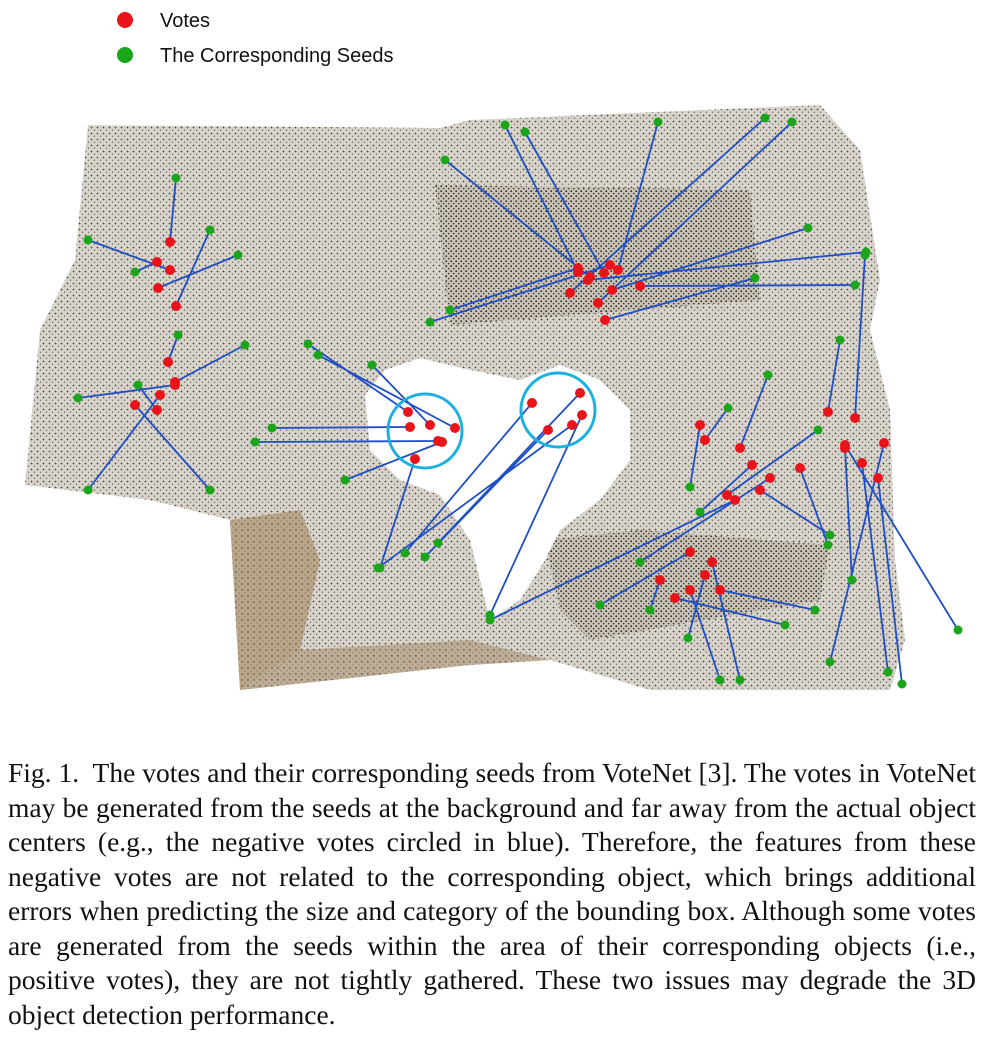 Image resolution: width=1000 pixels, height=1039 pixels. What do you see at coordinates (185, 21) in the screenshot?
I see `vote-legend-label: Votes` at bounding box center [185, 21].